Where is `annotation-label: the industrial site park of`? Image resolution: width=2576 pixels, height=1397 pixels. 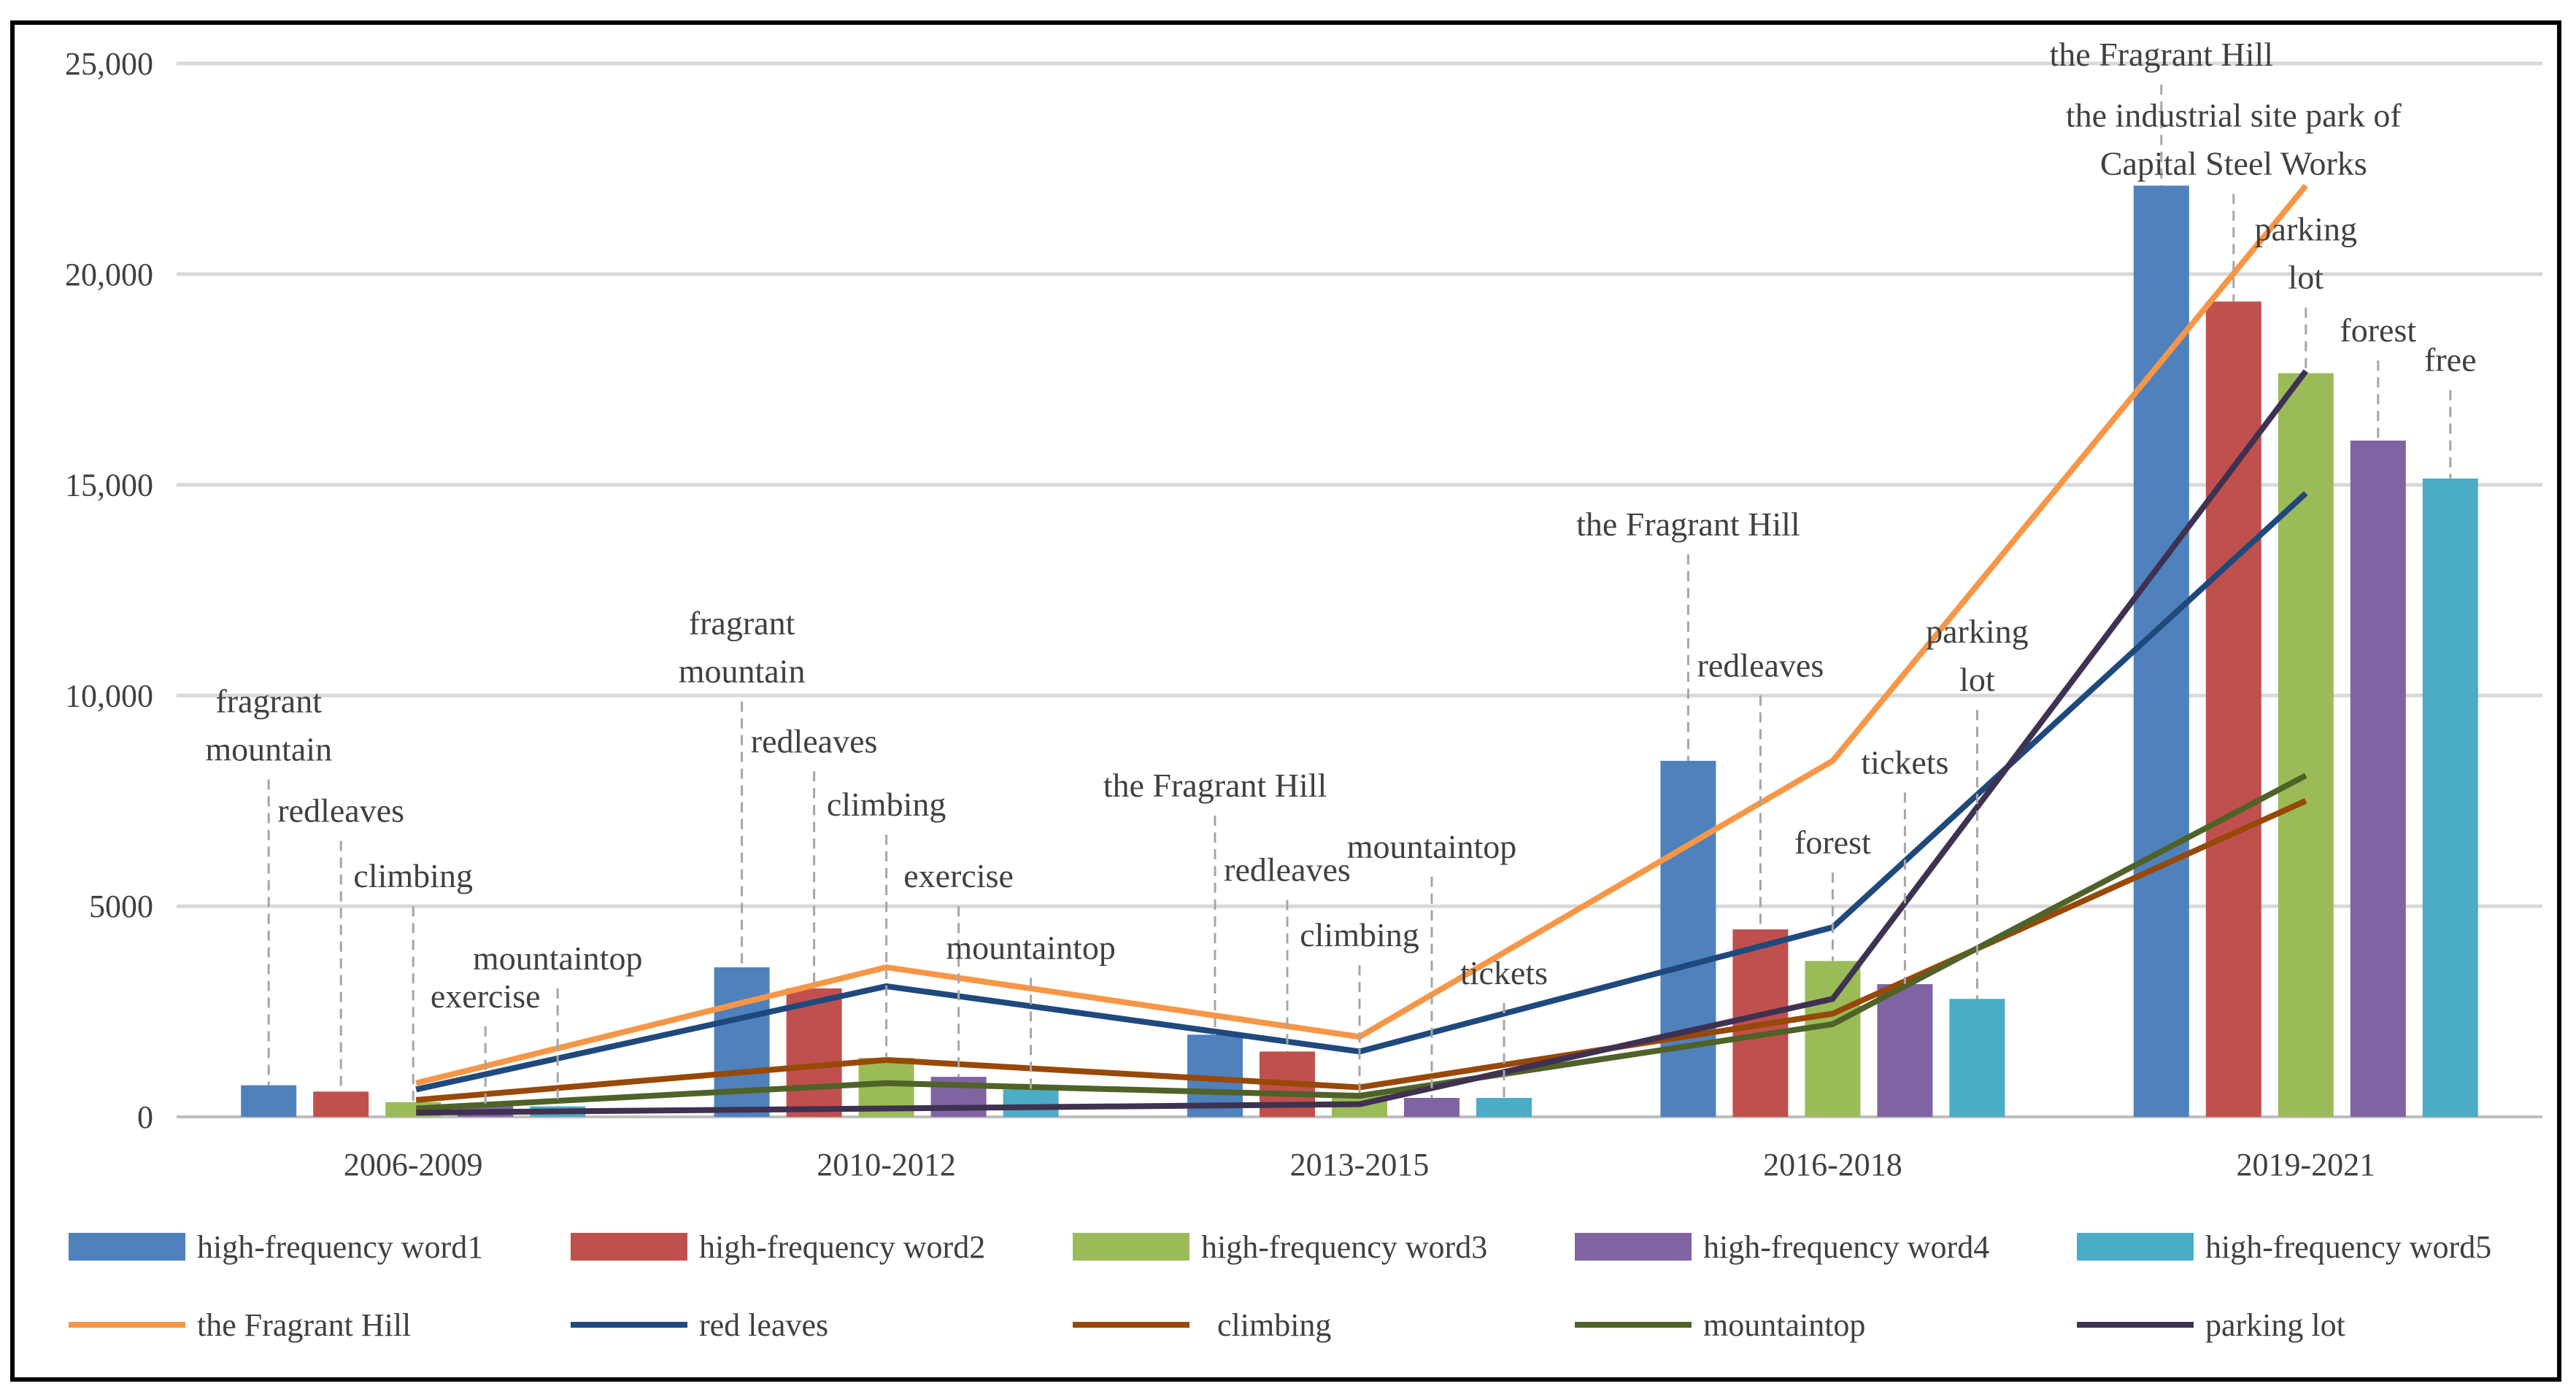 annotation-label: the industrial site park of is located at coordinates (2234, 115).